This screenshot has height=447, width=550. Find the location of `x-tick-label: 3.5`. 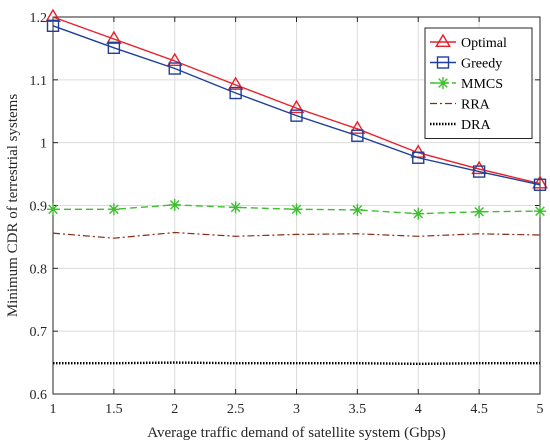

x-tick-label: 3.5 is located at coordinates (358, 409).